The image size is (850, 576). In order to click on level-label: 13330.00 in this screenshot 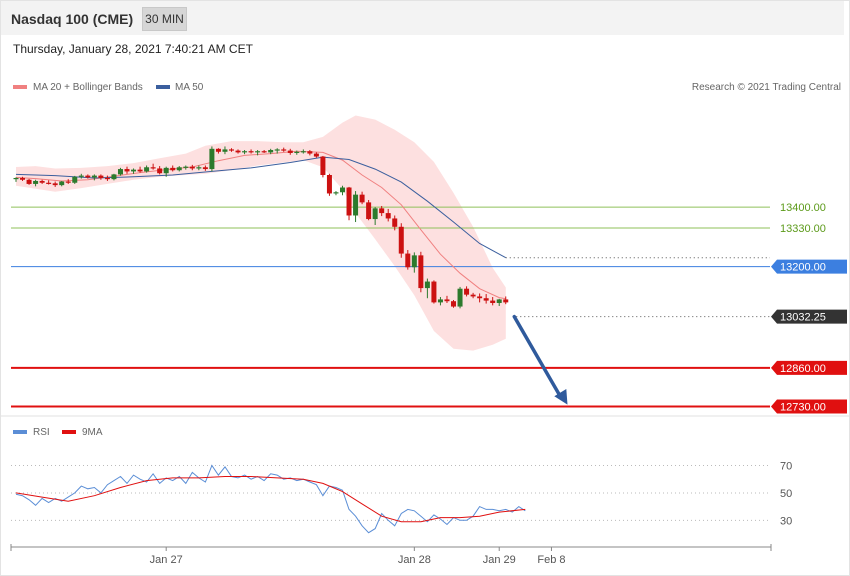, I will do `click(803, 229)`.